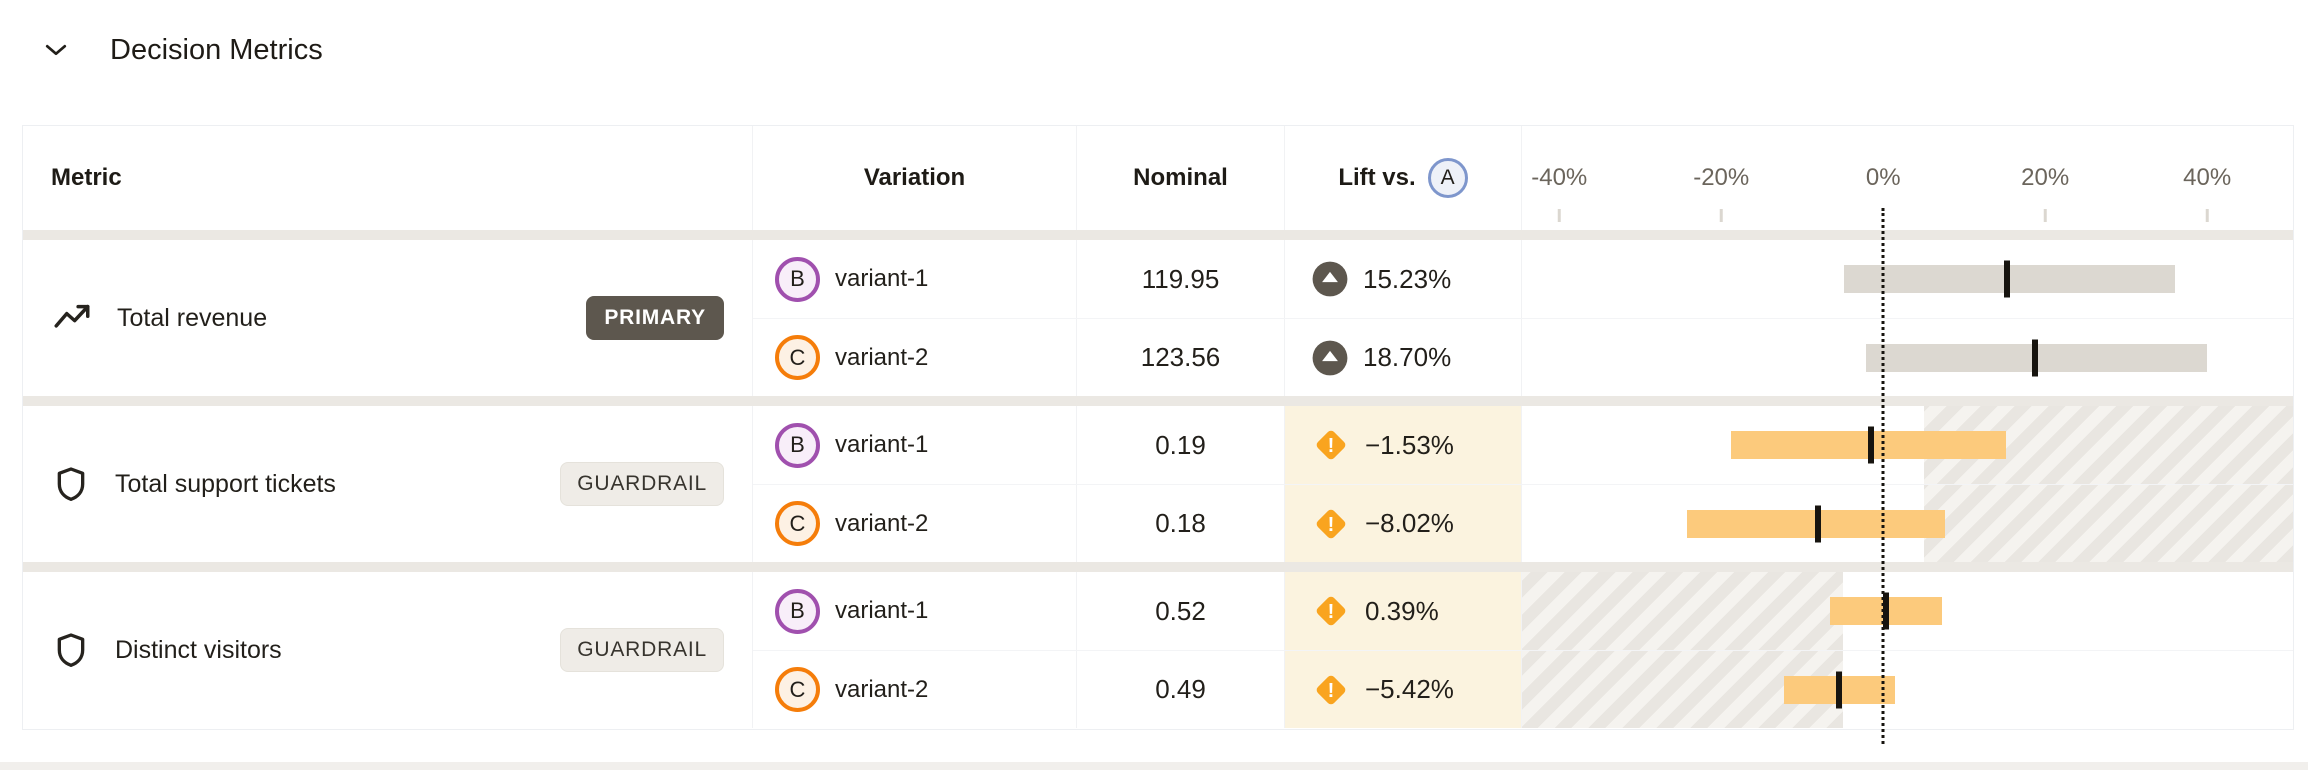 The width and height of the screenshot is (2308, 770). I want to click on metric-cell: Total support tickets GUARDRAIL, so click(388, 484).